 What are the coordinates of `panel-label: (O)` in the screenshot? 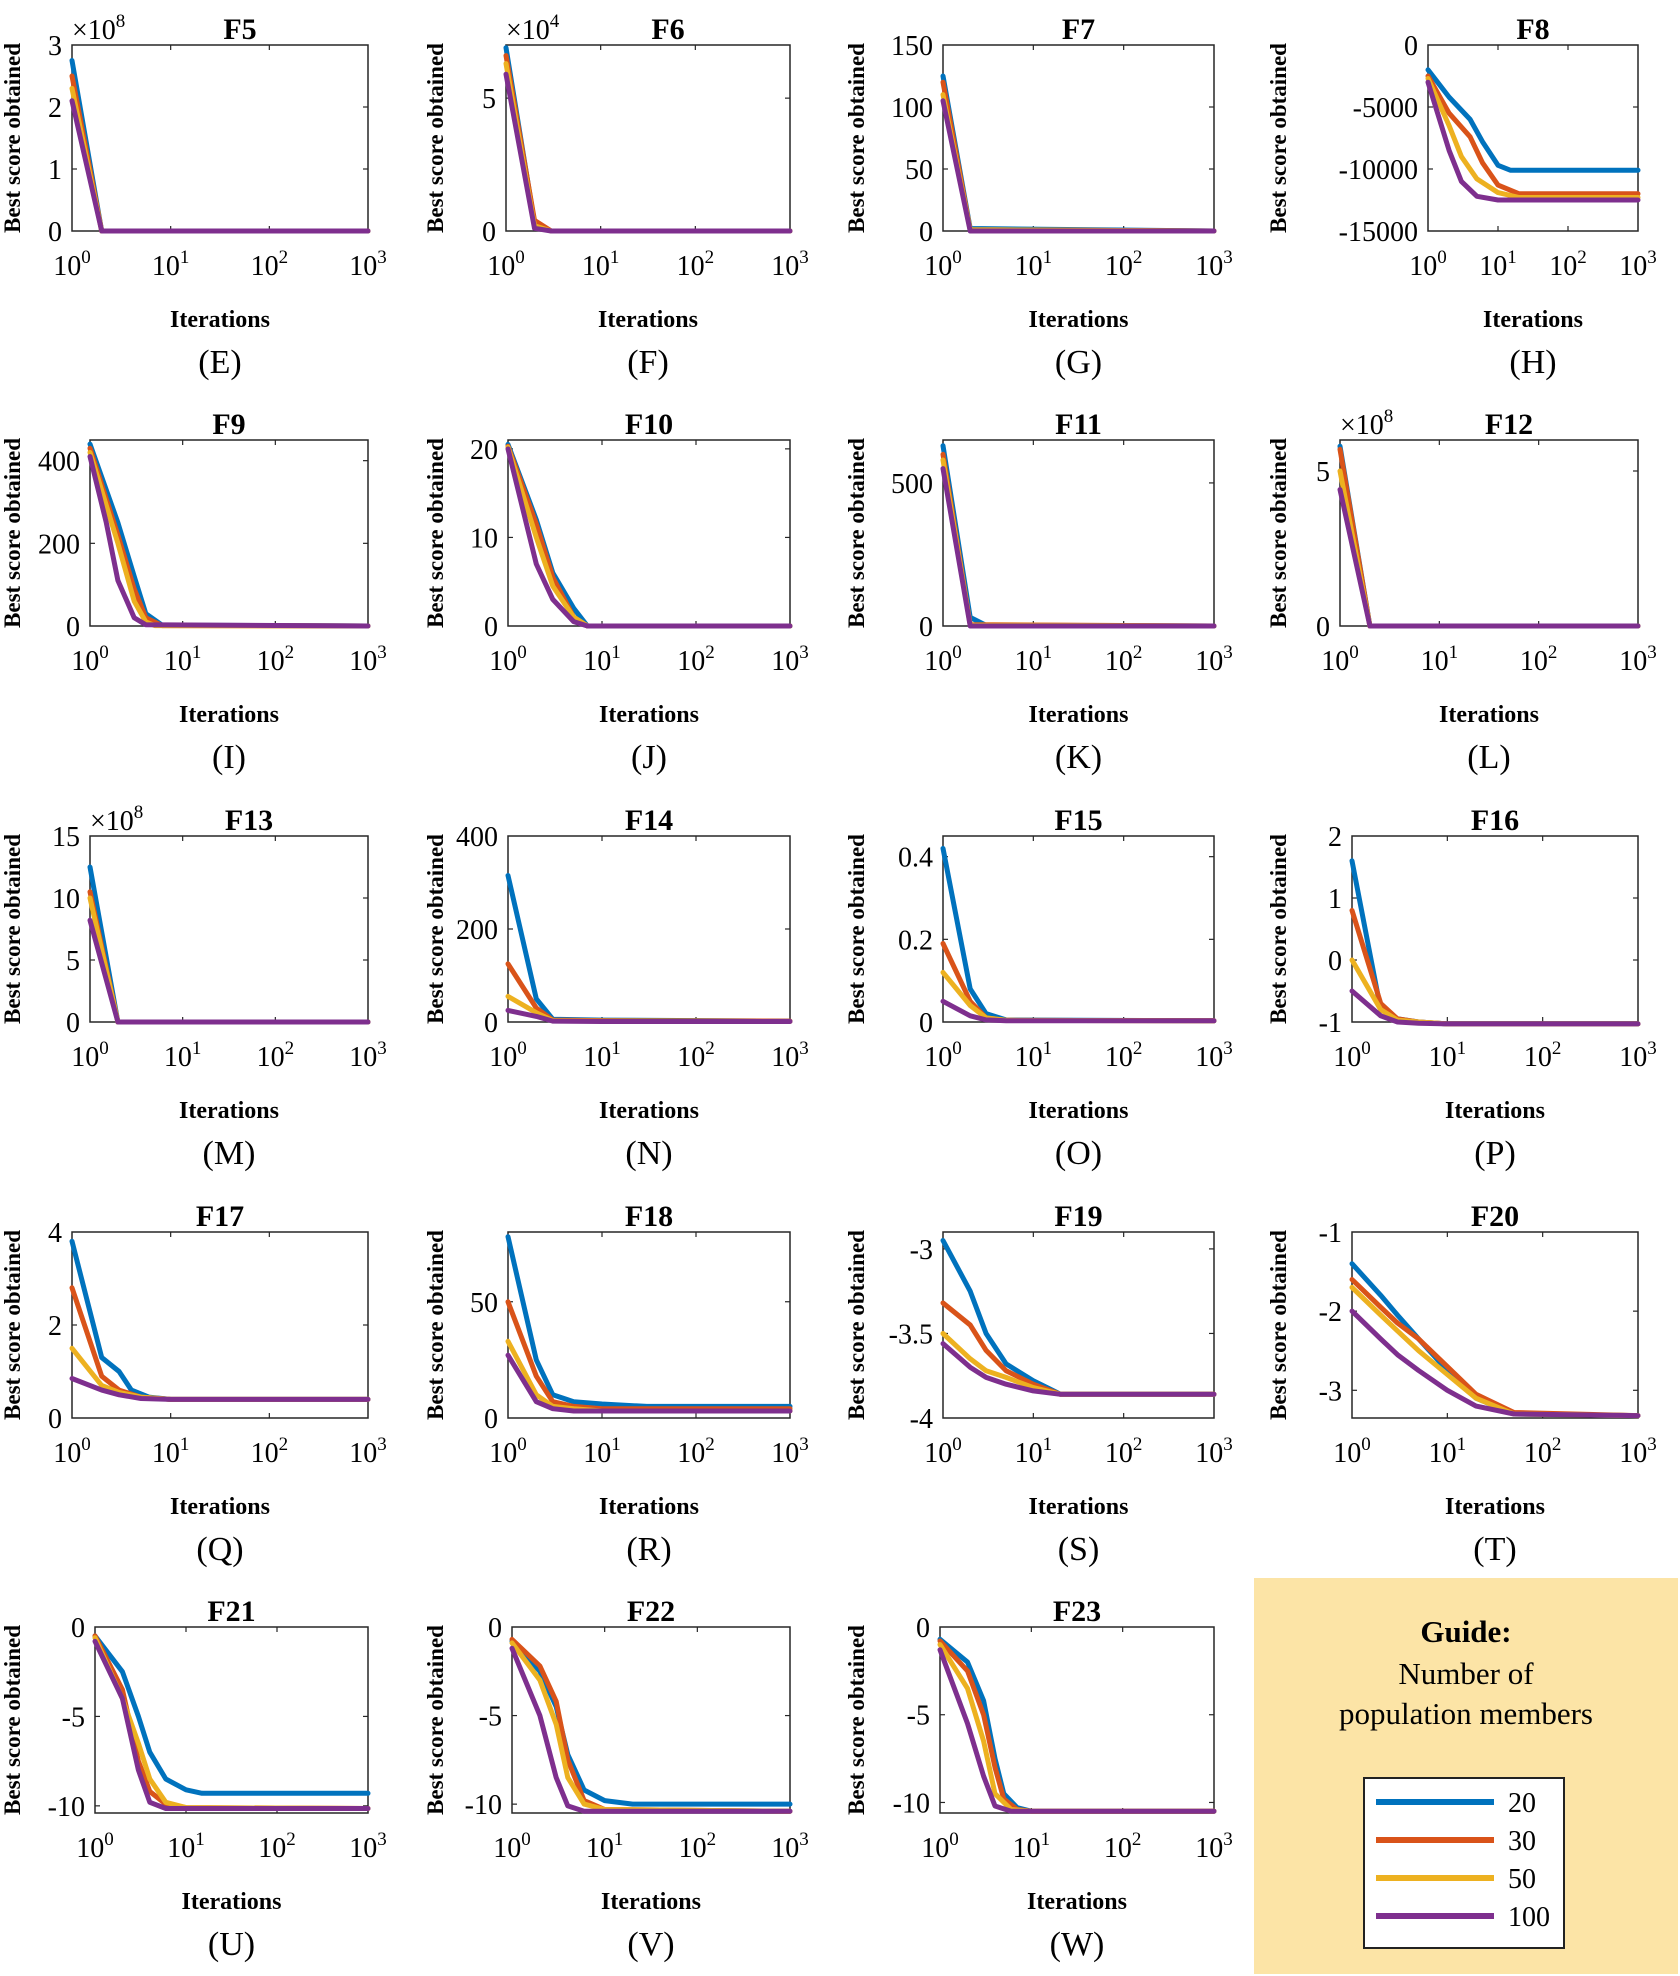 It's located at (1078, 1153).